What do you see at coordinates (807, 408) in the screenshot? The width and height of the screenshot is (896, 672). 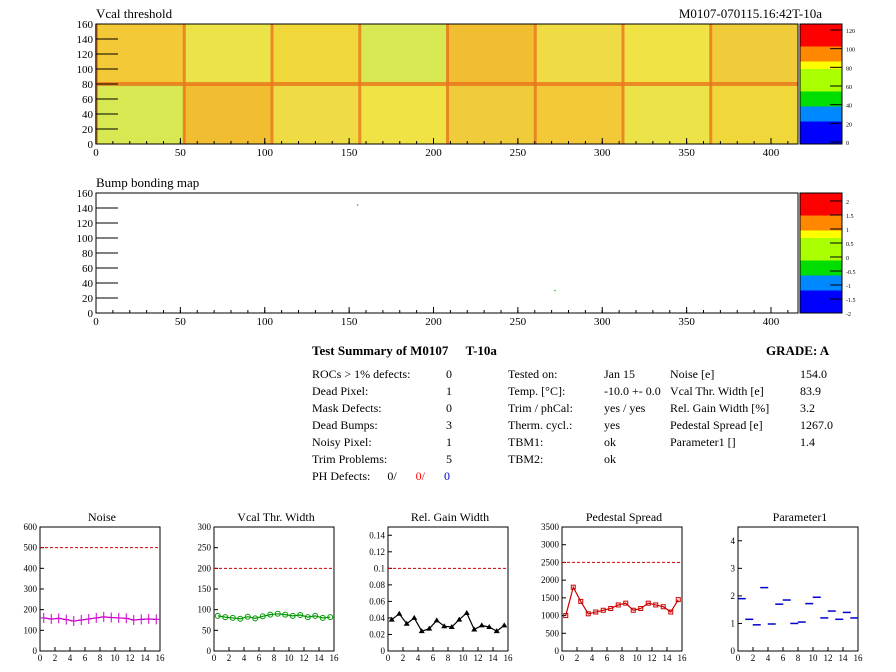 I see `param-value: 3.2` at bounding box center [807, 408].